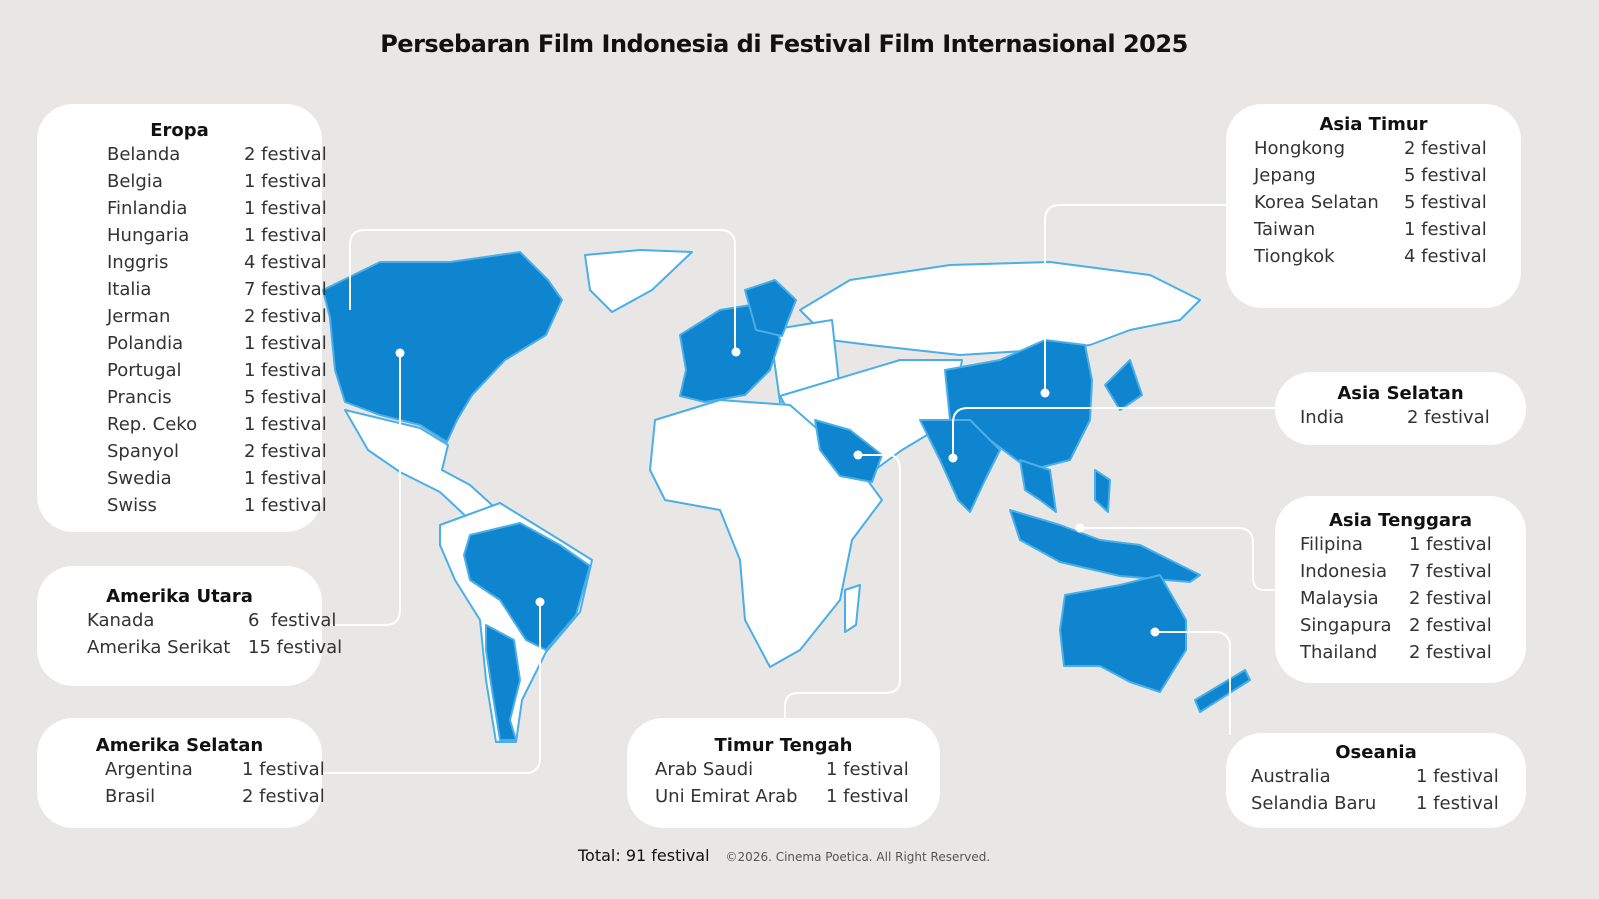 This screenshot has height=899, width=1599. Describe the element at coordinates (143, 451) in the screenshot. I see `country-name: Spanyol` at that location.